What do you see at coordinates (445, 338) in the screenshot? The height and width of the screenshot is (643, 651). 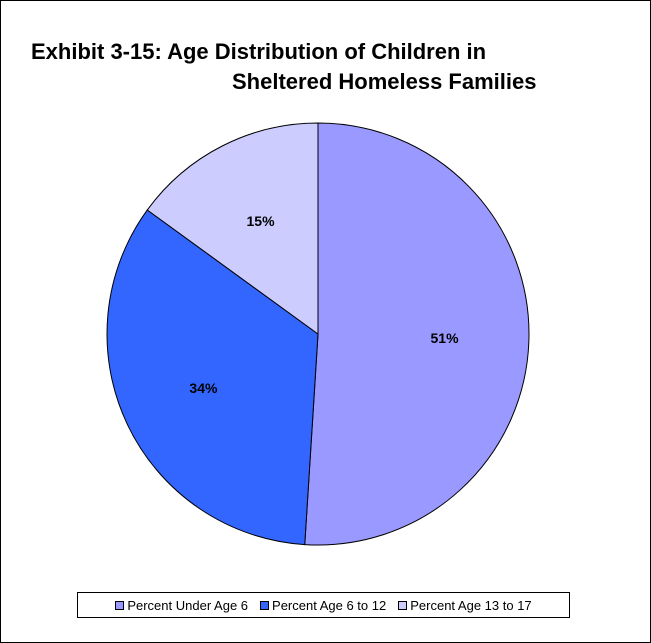 I see `pie-data-label: 51%` at bounding box center [445, 338].